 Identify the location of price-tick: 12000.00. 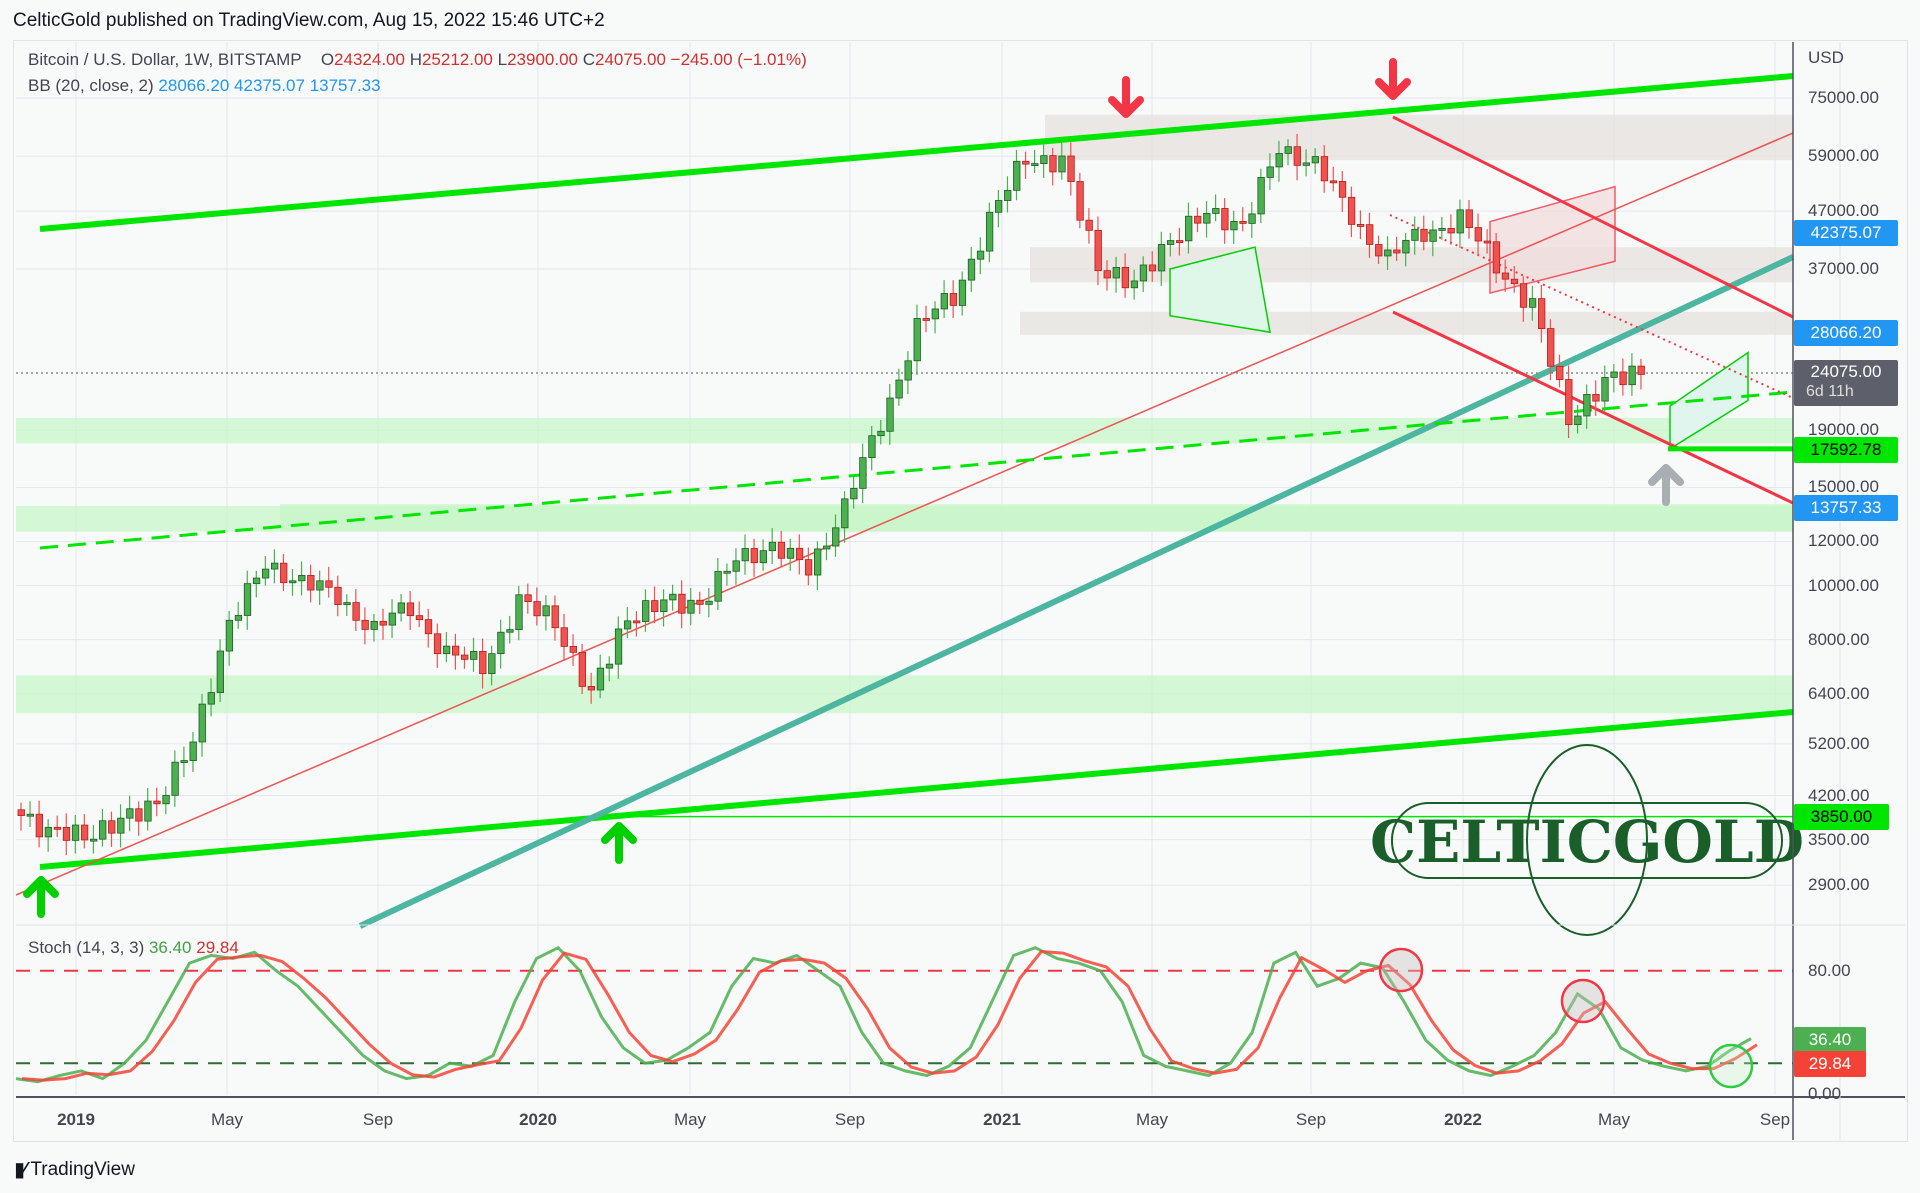
(1843, 541).